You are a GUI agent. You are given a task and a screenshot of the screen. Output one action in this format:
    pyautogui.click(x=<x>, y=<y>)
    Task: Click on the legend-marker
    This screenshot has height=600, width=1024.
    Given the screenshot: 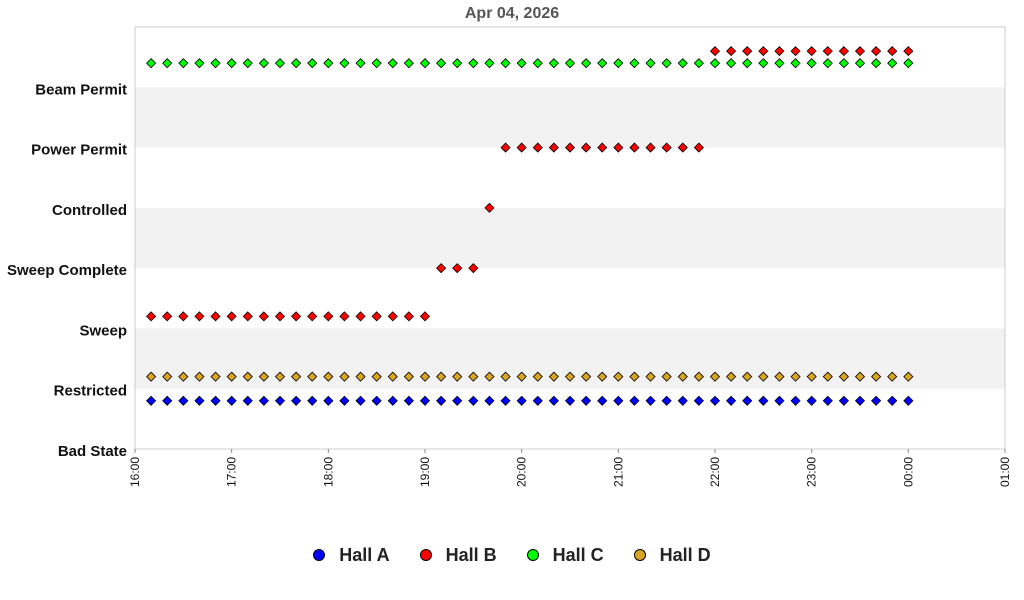 What is the action you would take?
    pyautogui.click(x=532, y=555)
    